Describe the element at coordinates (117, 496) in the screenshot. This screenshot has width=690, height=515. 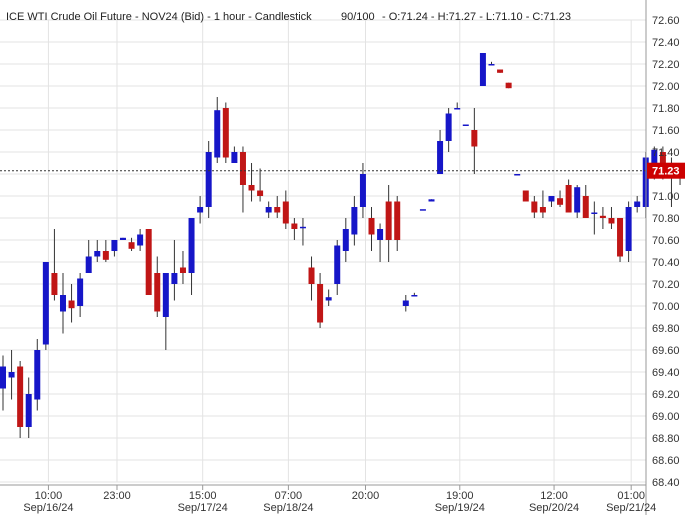
I see `x-tick-time: 23:00` at that location.